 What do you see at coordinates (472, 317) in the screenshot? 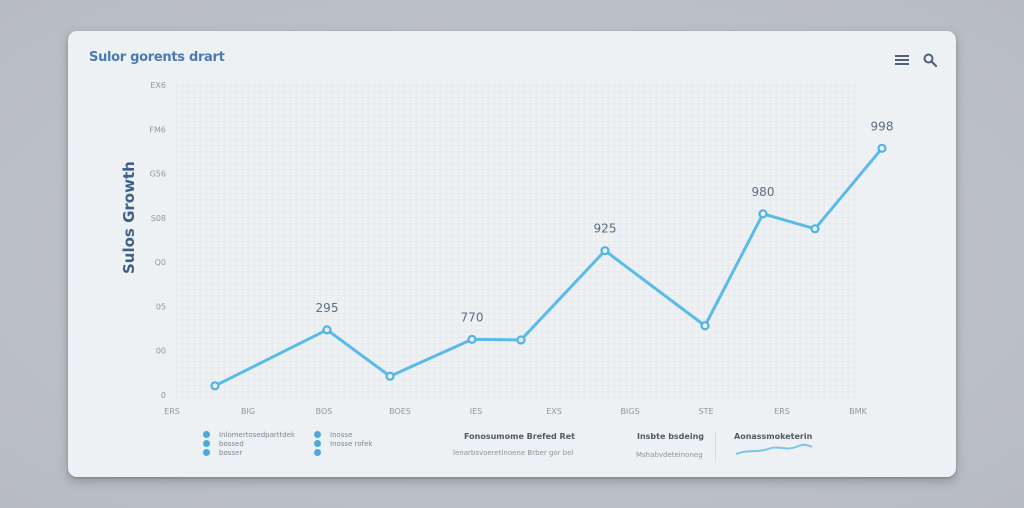
I see `data-label: 770` at bounding box center [472, 317].